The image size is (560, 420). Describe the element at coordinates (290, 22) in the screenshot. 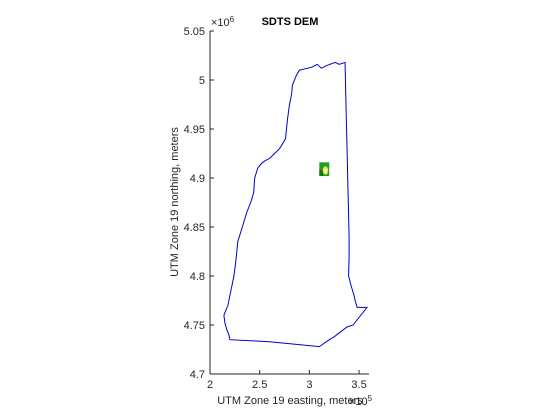

I see `chart-title: SDTS DEM` at that location.